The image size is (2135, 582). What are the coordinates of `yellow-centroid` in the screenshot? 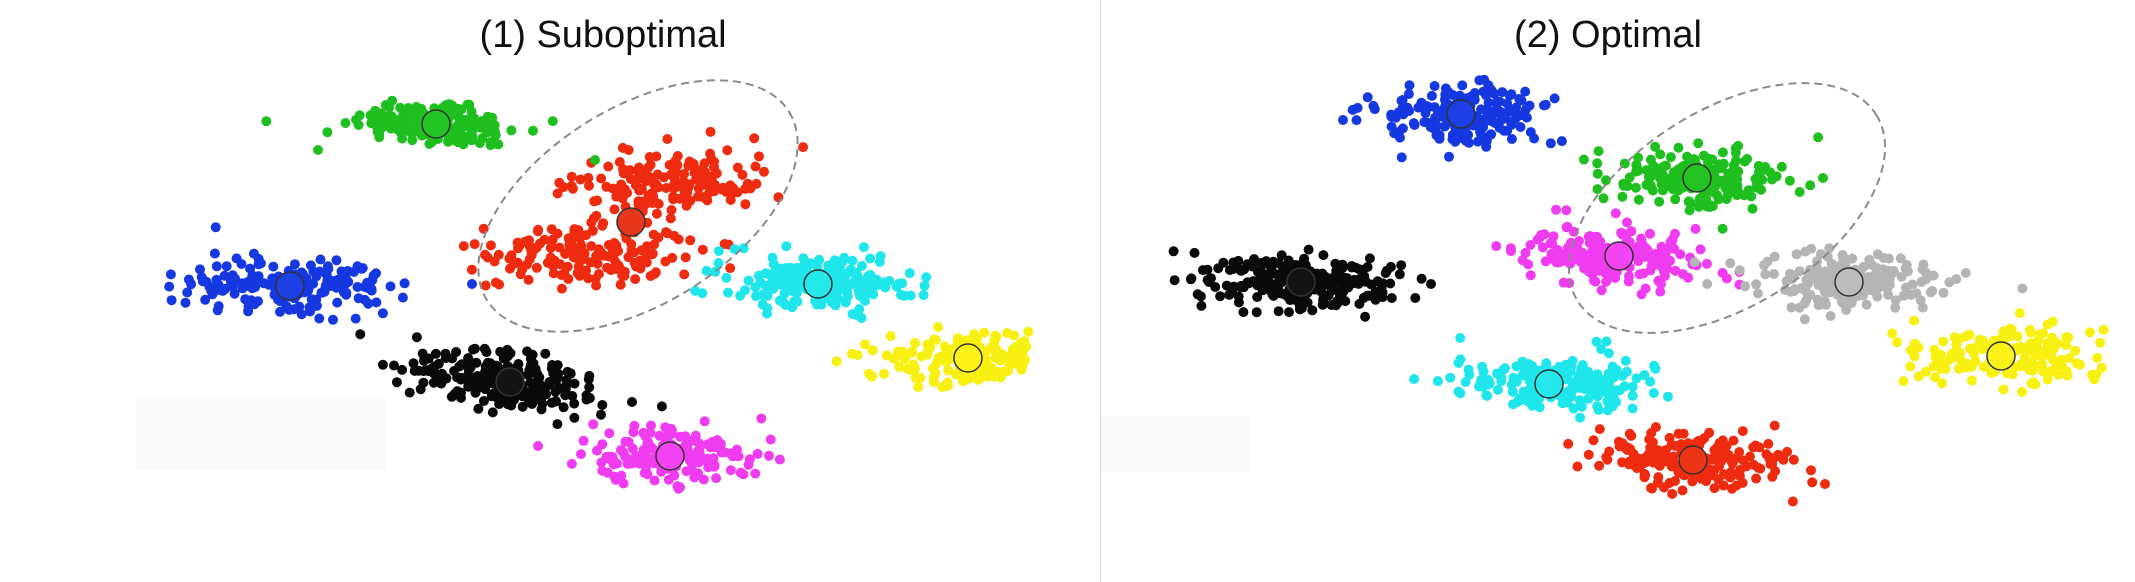 It's located at (2001, 356).